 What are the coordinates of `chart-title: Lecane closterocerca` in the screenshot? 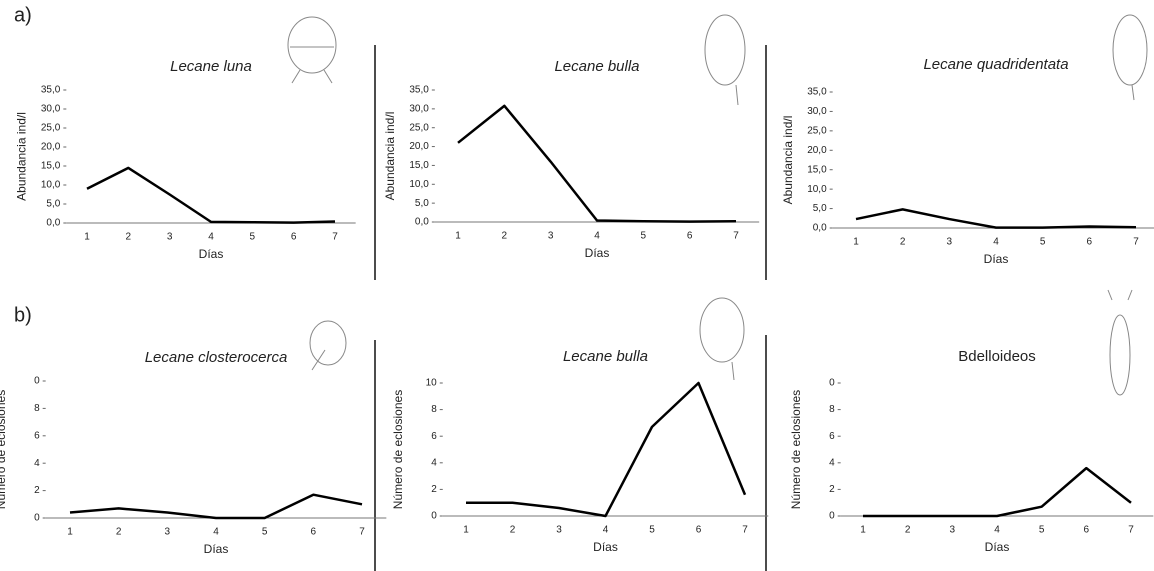 It's located at (216, 357).